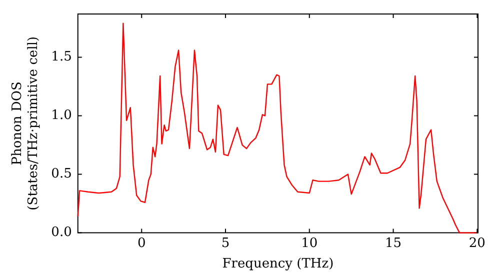 Image resolution: width=500 pixels, height=280 pixels. I want to click on y-tick-label: 0.5, so click(61, 174).